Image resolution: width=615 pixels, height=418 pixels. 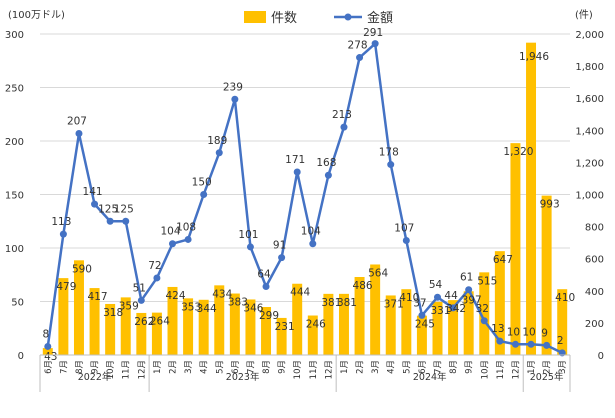 What do you see at coordinates (191, 307) in the screenshot?
I see `bar-data-label: 353` at bounding box center [191, 307].